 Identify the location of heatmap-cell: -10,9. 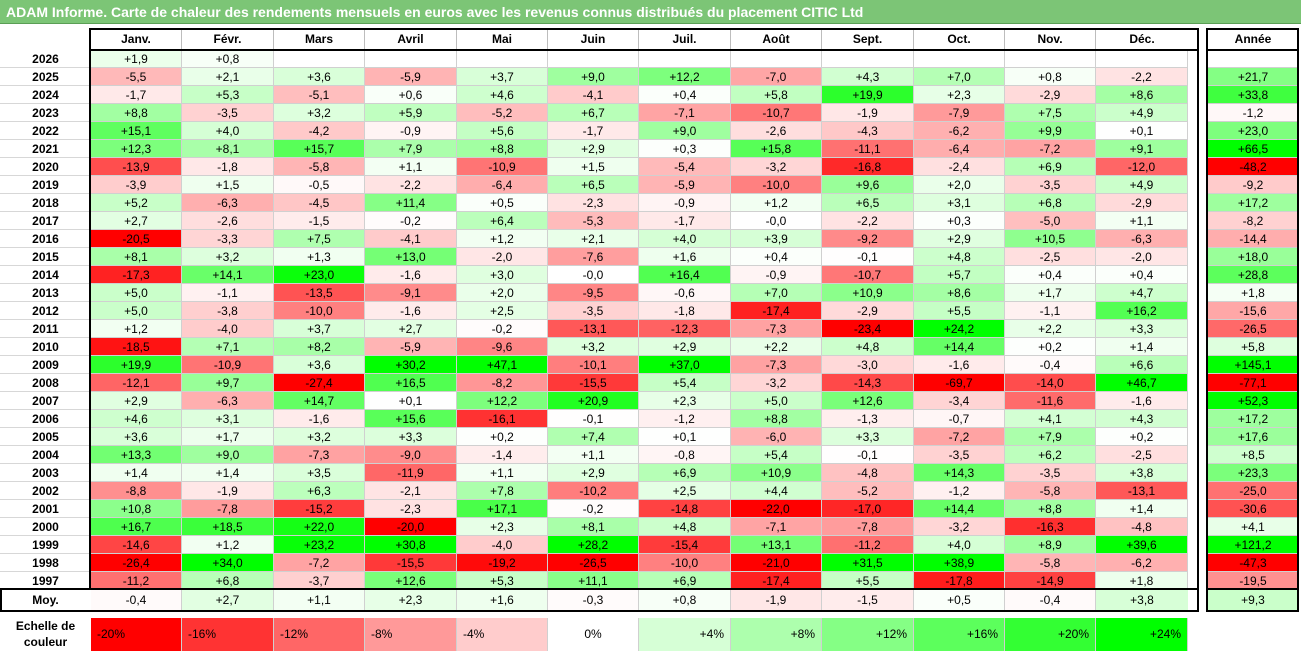
(502, 167).